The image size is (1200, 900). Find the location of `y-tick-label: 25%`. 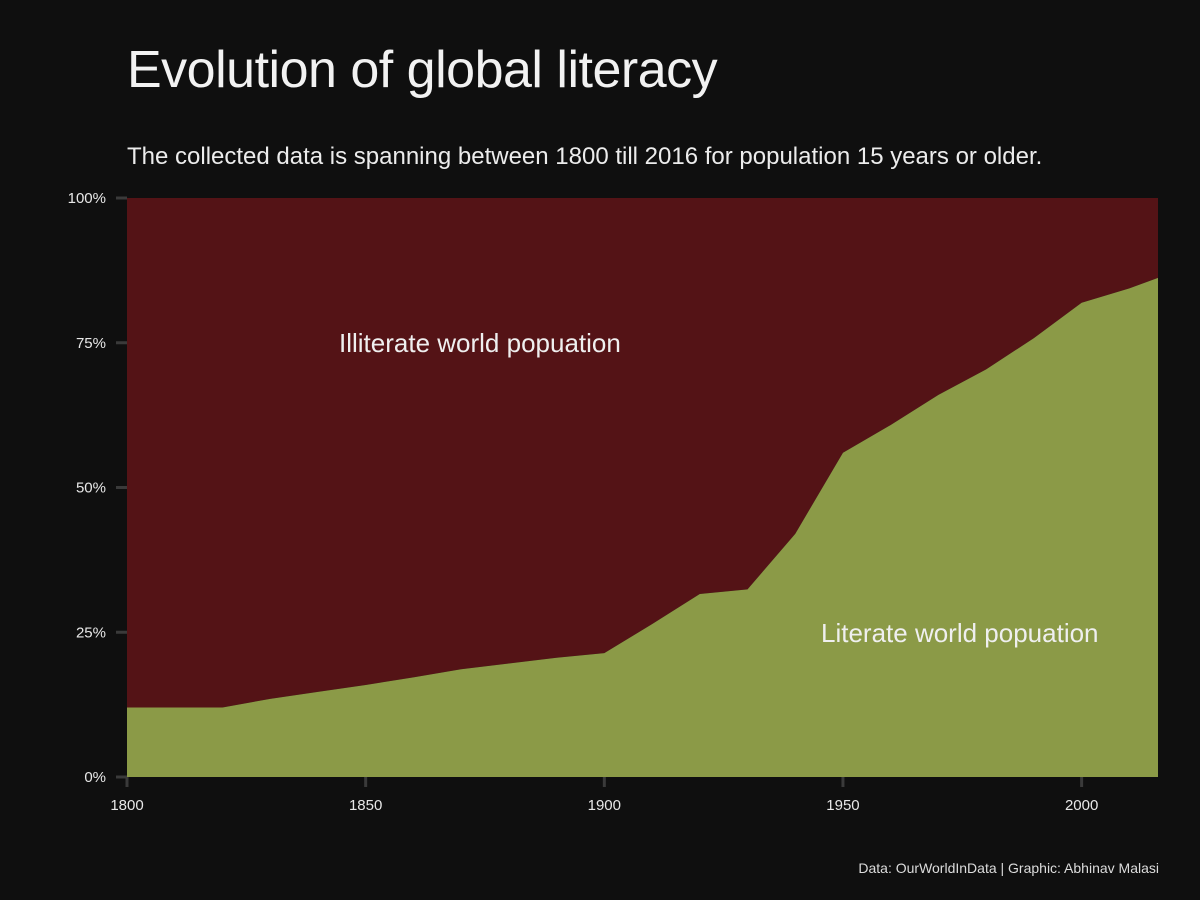

y-tick-label: 25% is located at coordinates (91, 632).